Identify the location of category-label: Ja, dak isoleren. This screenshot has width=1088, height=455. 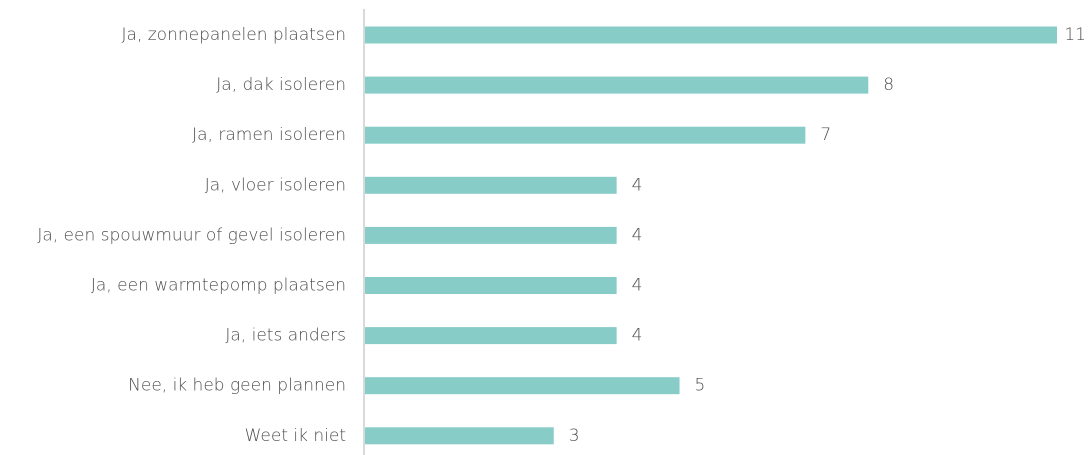
(281, 85).